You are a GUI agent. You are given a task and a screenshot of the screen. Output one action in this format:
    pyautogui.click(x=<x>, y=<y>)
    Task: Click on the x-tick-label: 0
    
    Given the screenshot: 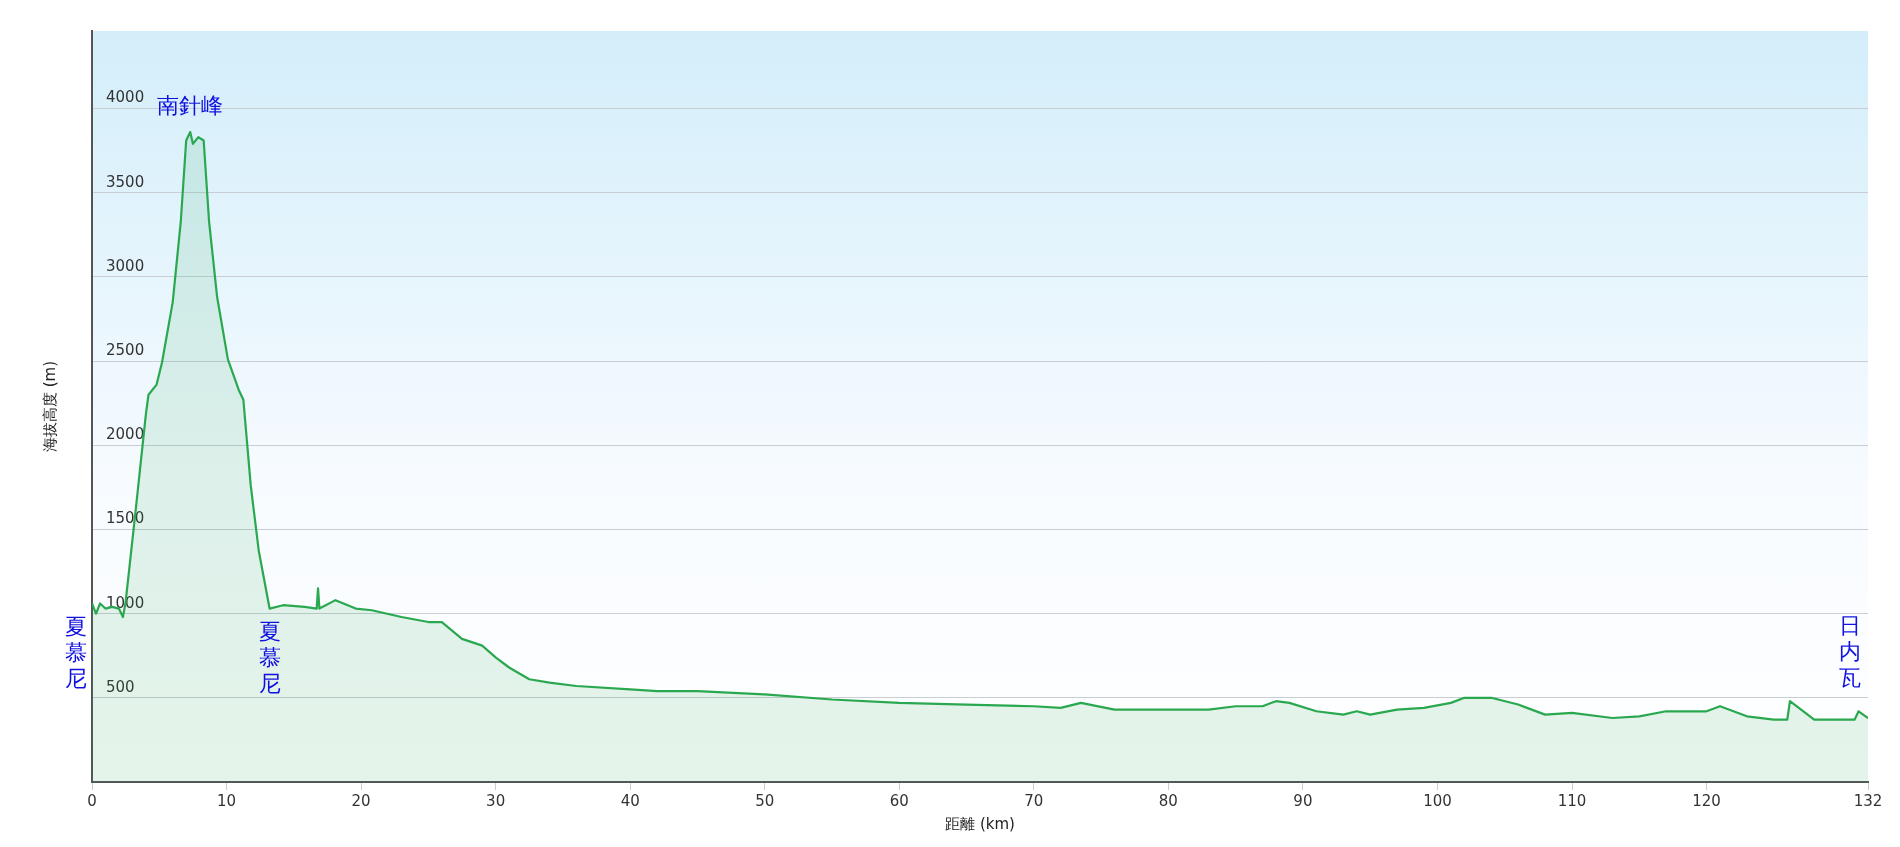 What is the action you would take?
    pyautogui.click(x=92, y=800)
    